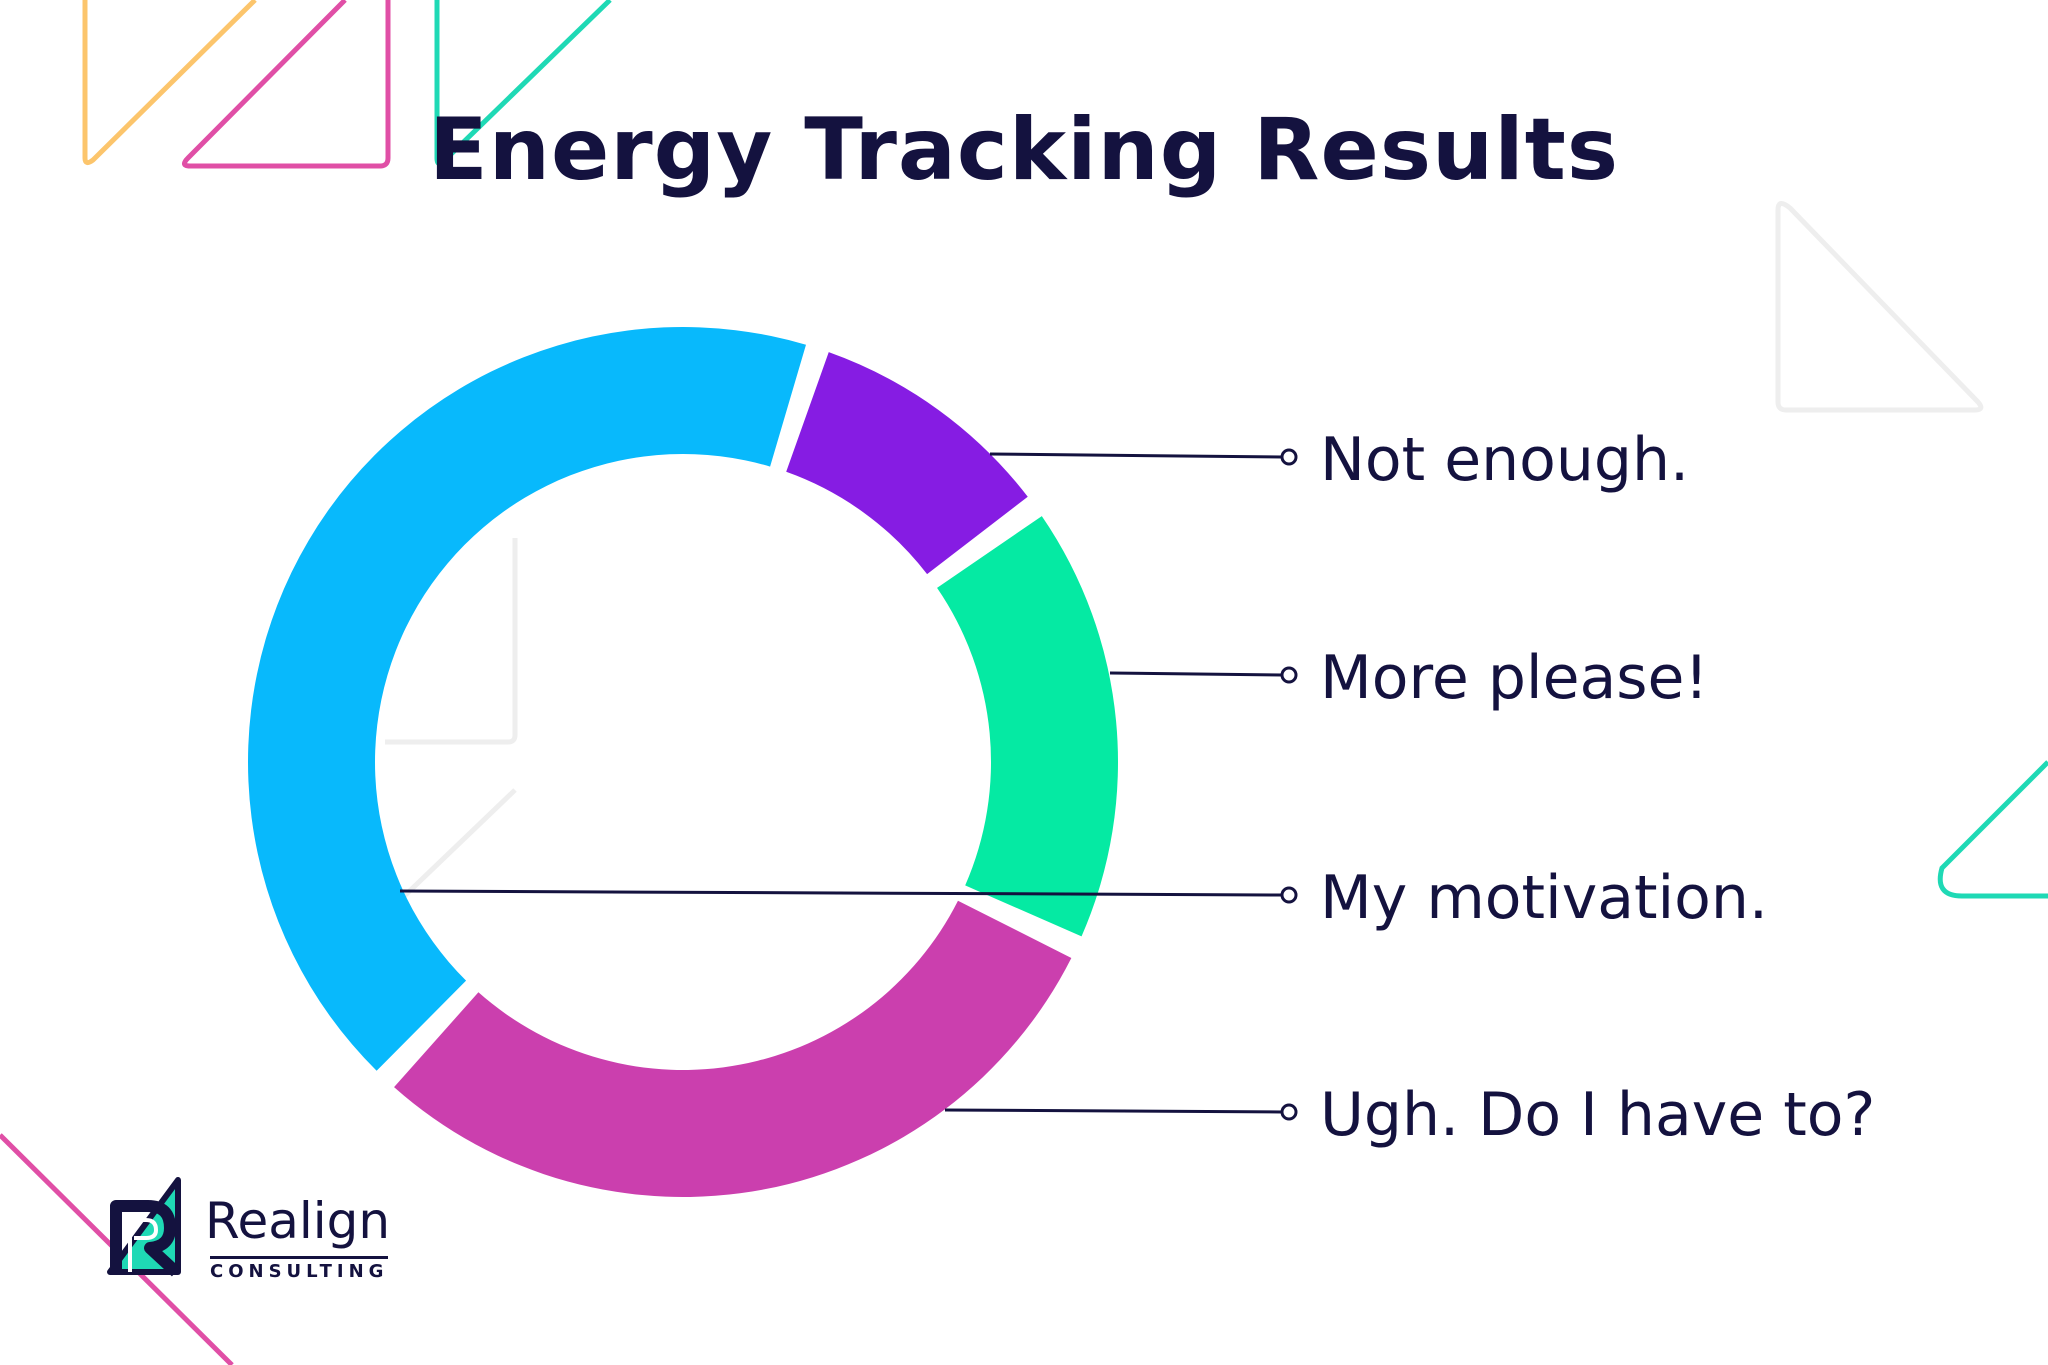 The image size is (2048, 1365). What do you see at coordinates (523, 83) in the screenshot?
I see `deco-teal-triangle` at bounding box center [523, 83].